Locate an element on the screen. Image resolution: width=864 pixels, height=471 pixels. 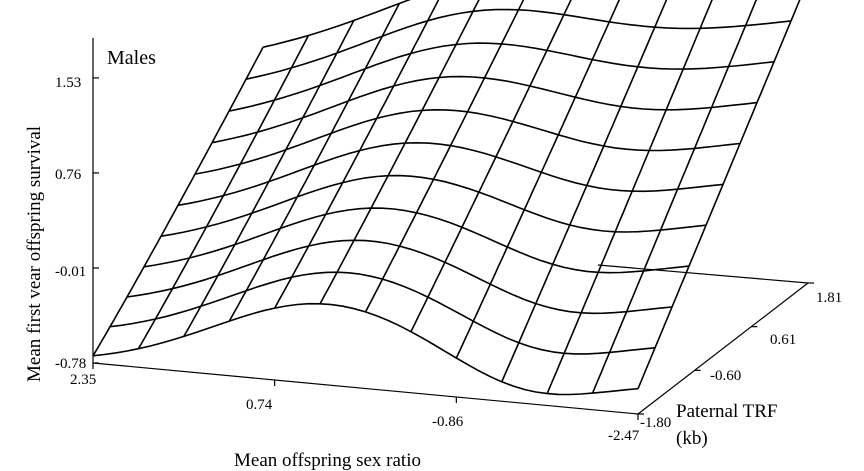
panel-title: Males is located at coordinates (131, 58).